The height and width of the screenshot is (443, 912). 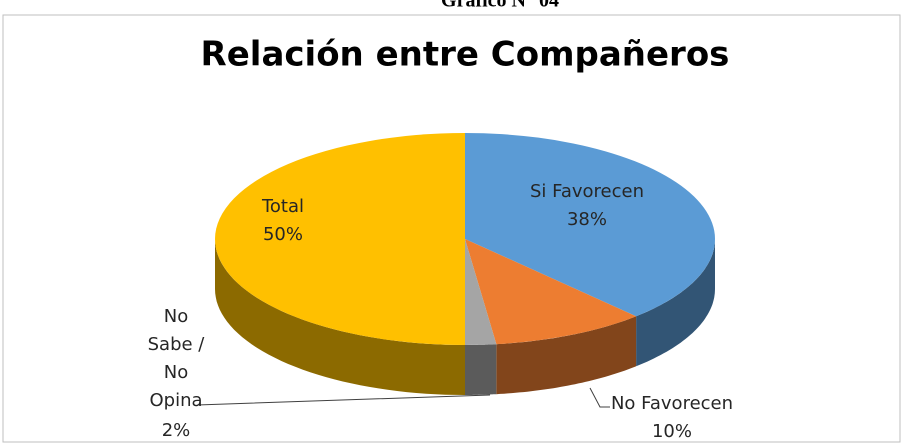 What do you see at coordinates (587, 191) in the screenshot?
I see `data-label-name: Si Favorecen` at bounding box center [587, 191].